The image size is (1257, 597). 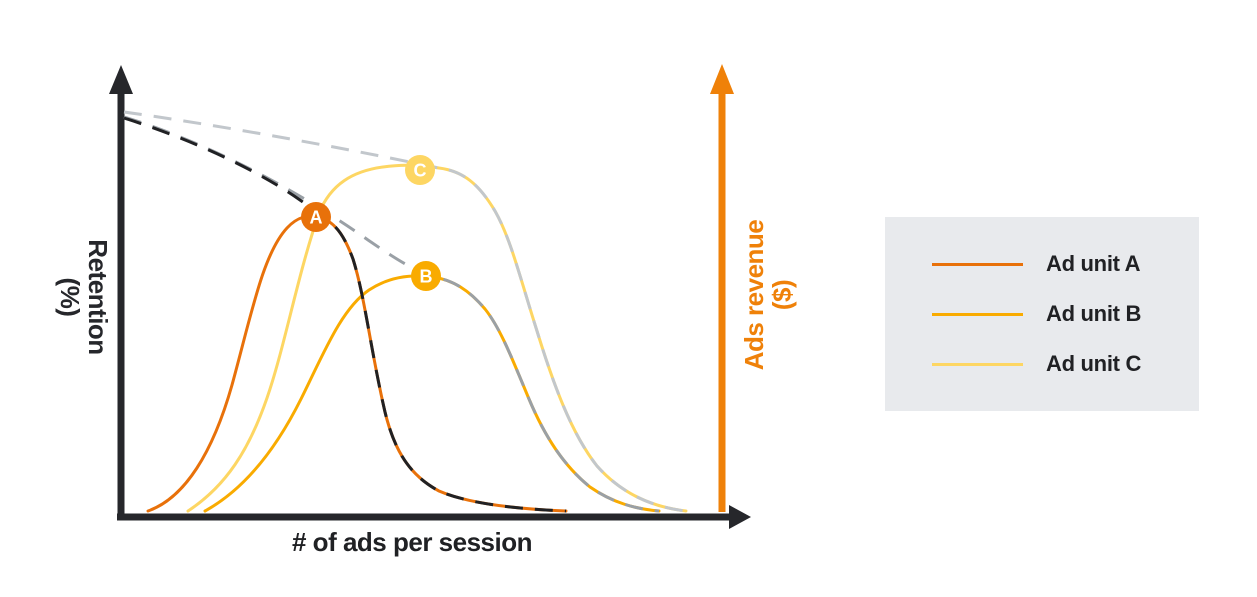 I want to click on y-axis-right, so click(x=722, y=288).